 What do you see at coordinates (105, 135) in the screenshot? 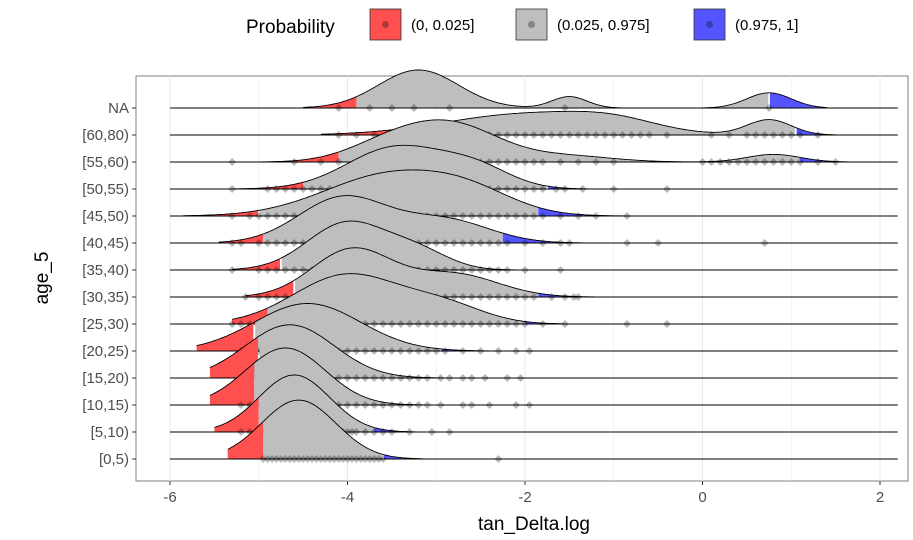
I see `y-tick-label: [60,80)` at bounding box center [105, 135].